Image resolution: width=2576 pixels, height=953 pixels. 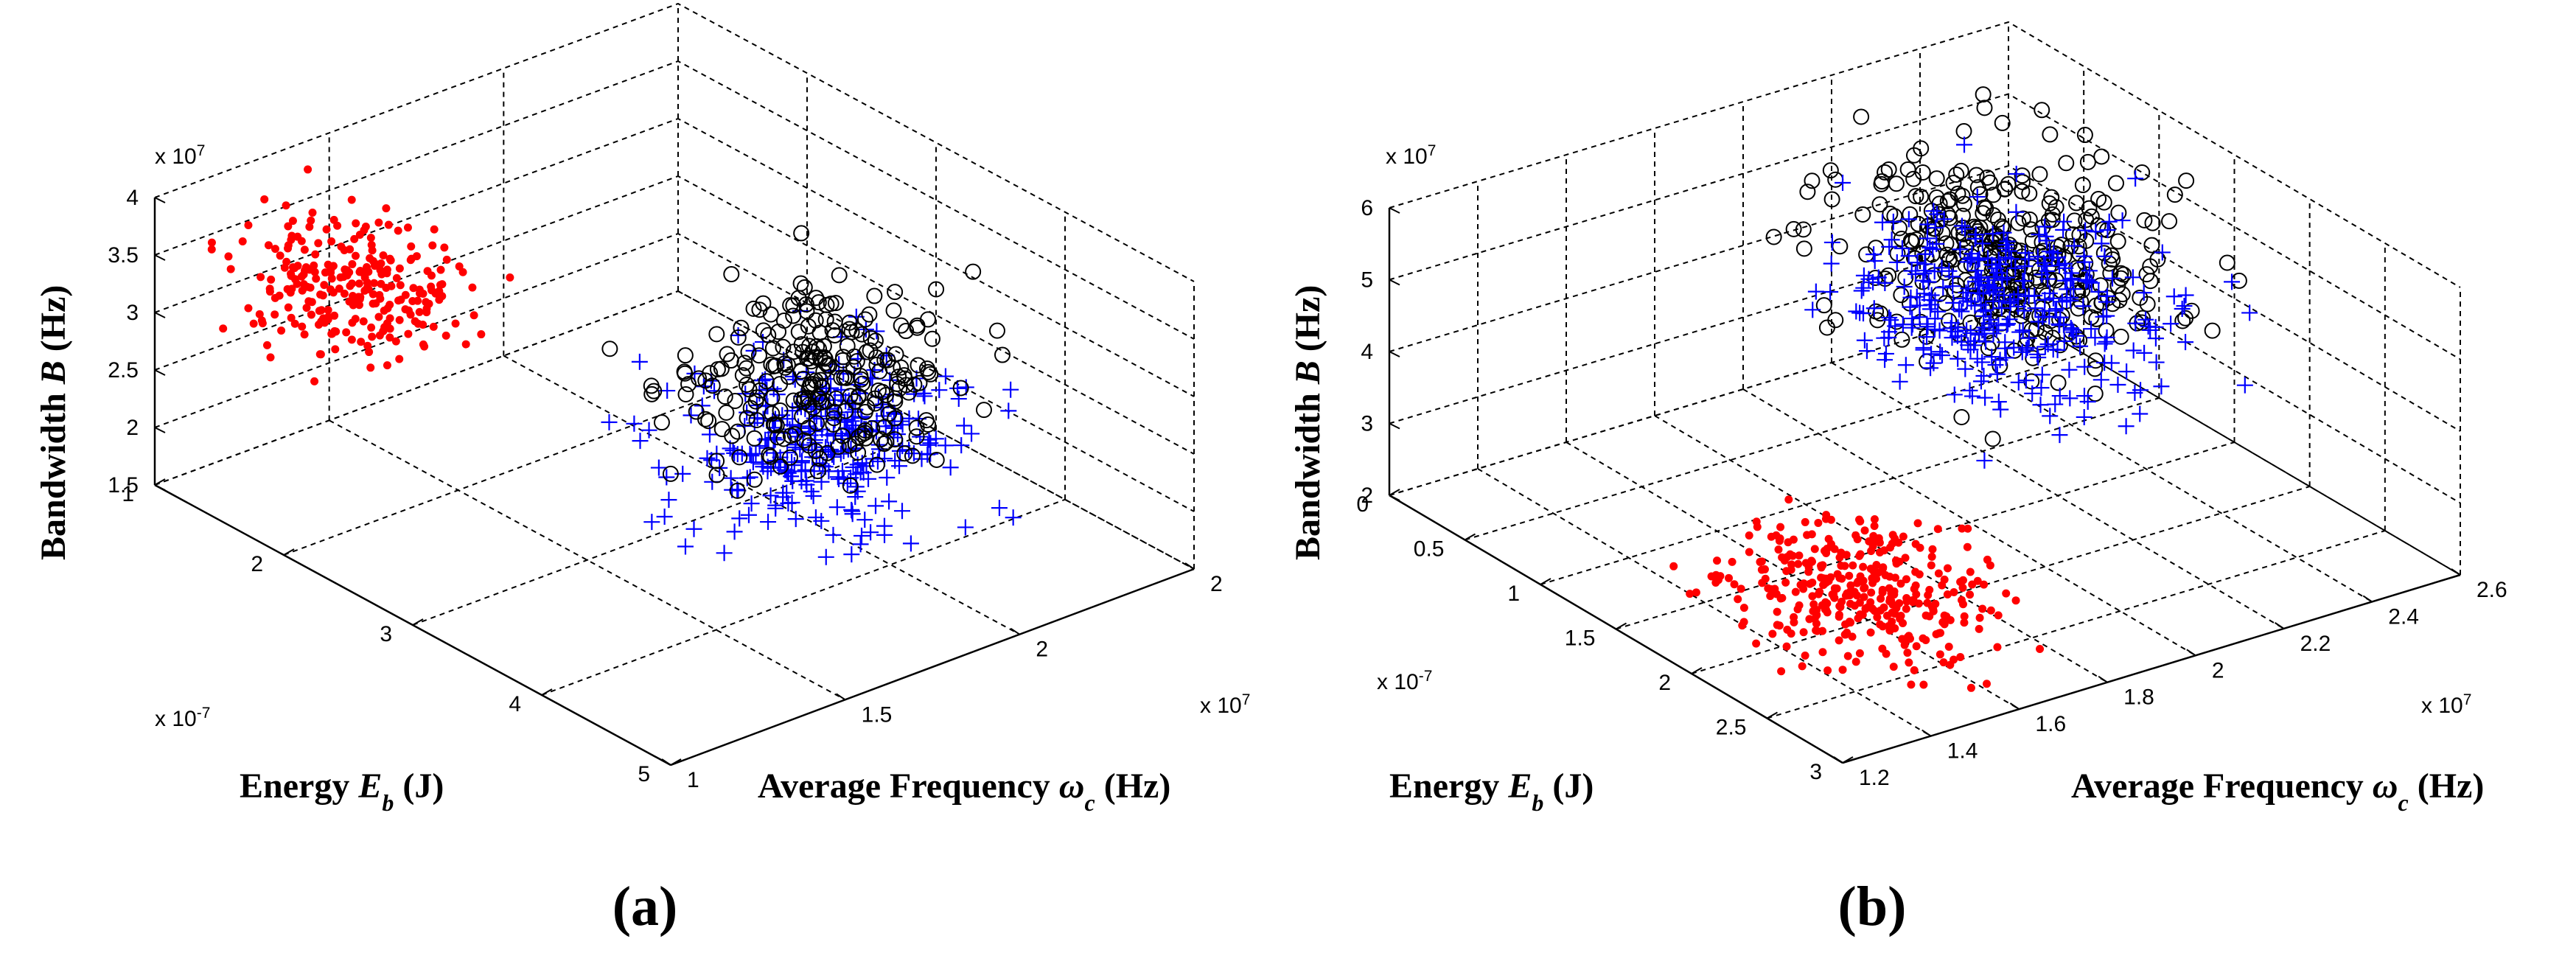 What do you see at coordinates (132, 428) in the screenshot?
I see `z-tick-label: 2` at bounding box center [132, 428].